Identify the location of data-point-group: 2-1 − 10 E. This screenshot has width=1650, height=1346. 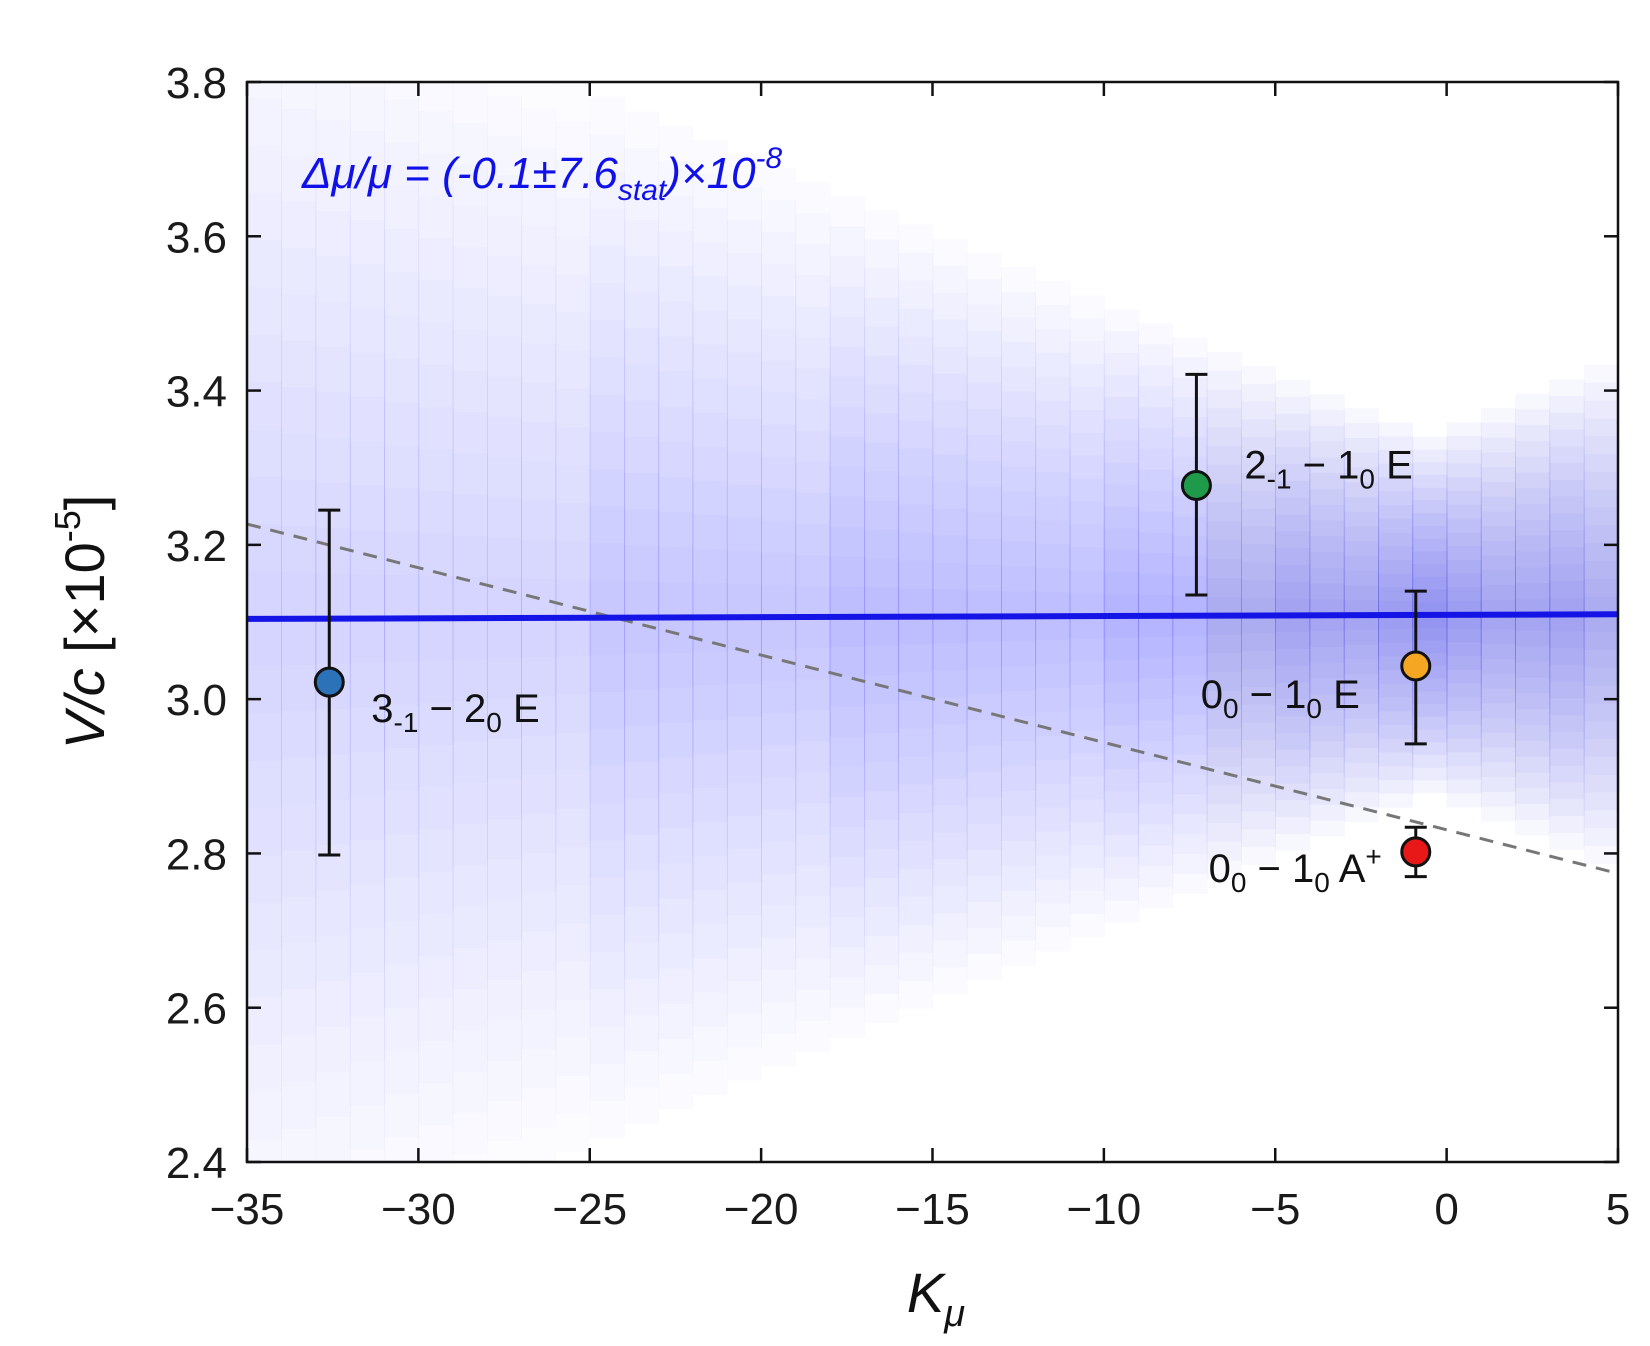
(1296, 484).